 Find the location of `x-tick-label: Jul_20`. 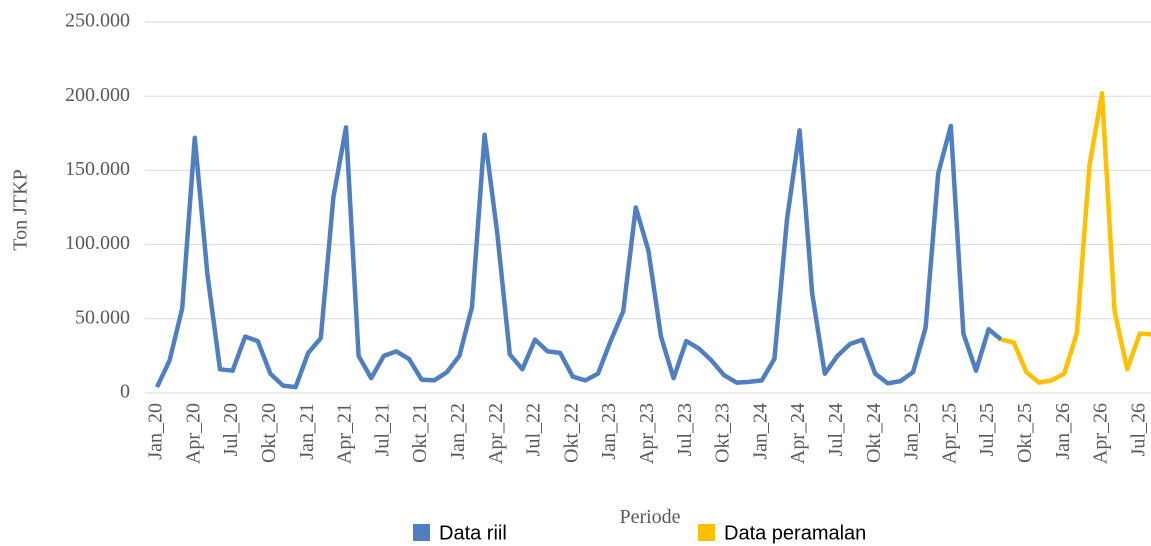

x-tick-label: Jul_20 is located at coordinates (231, 429).